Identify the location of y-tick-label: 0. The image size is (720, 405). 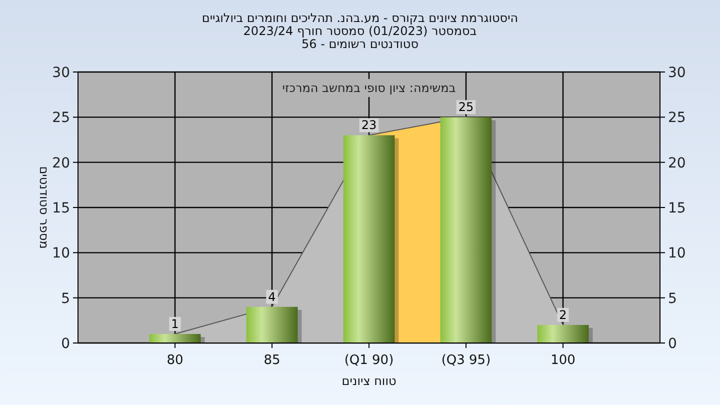
(65, 344).